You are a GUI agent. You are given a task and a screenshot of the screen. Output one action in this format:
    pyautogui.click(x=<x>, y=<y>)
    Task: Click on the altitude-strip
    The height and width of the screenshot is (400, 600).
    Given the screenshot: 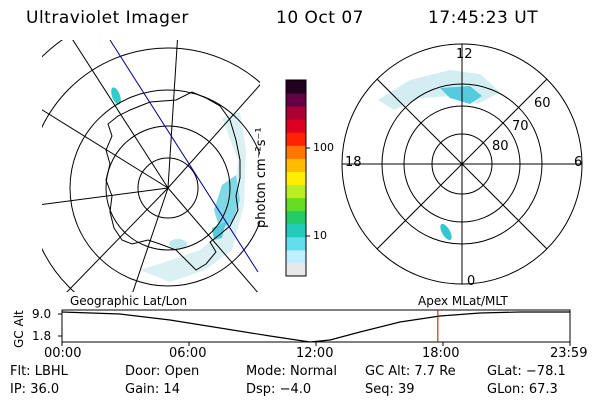 What is the action you would take?
    pyautogui.click(x=314, y=327)
    